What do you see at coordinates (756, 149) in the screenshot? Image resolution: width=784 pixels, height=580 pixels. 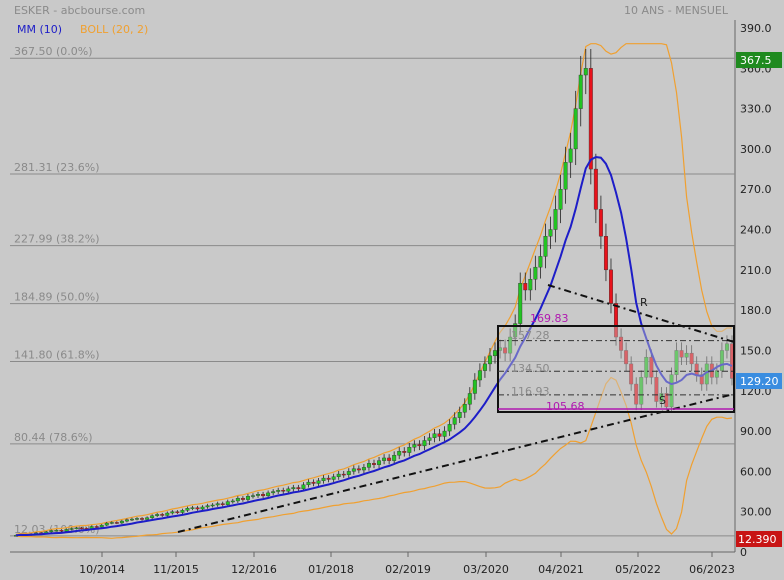 I see `y-tick-label-3: 300.0` at bounding box center [756, 149].